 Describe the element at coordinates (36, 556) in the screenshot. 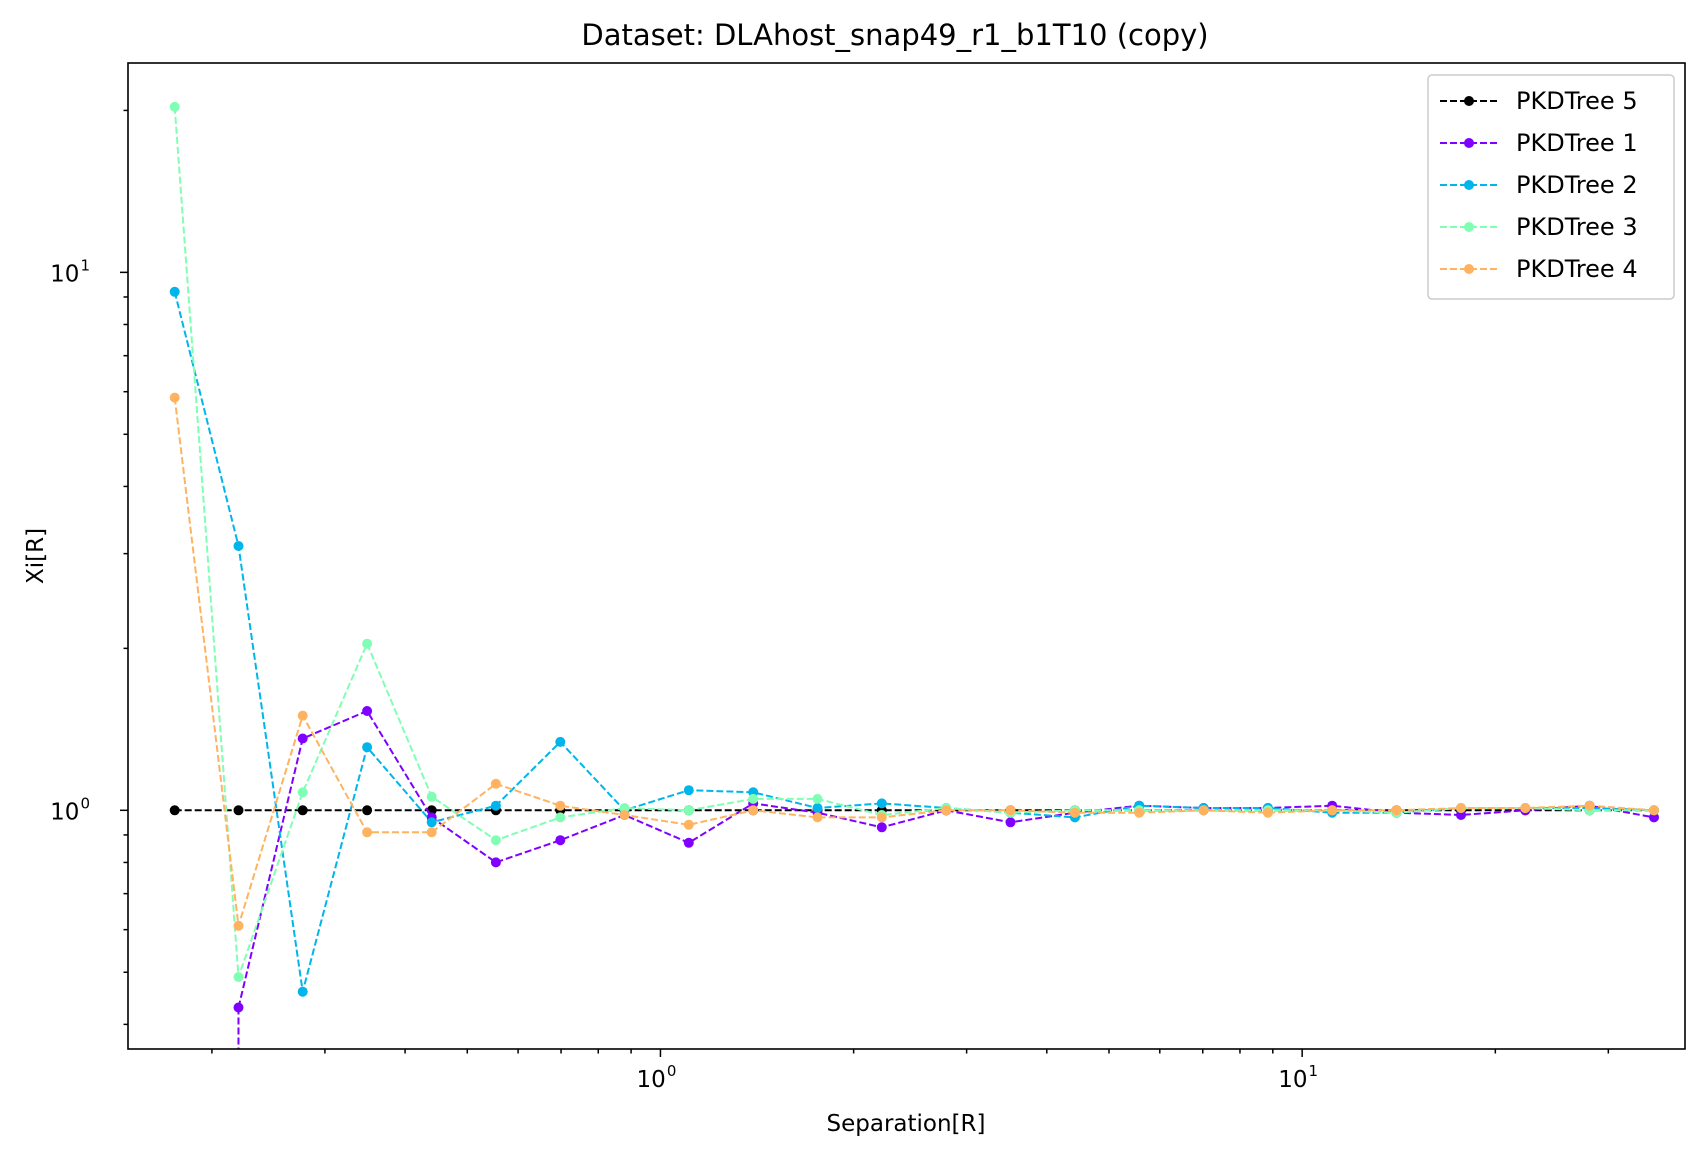

I see `y-axis-label: Xi[R]` at that location.